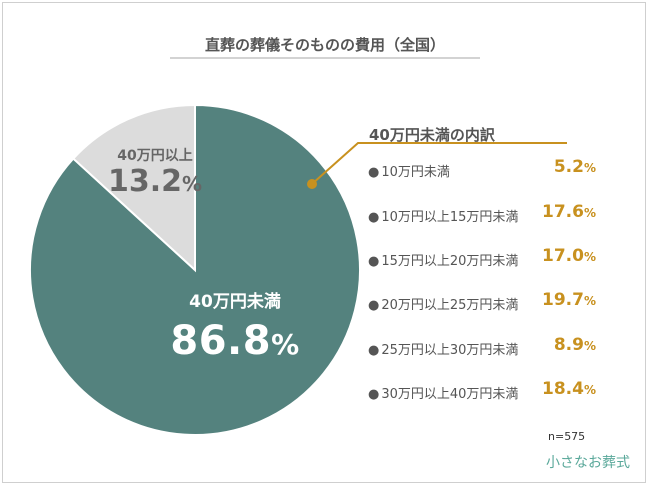  I want to click on breakdown-row: ● 15万円以上20万円未満 17.0%, so click(482, 258).